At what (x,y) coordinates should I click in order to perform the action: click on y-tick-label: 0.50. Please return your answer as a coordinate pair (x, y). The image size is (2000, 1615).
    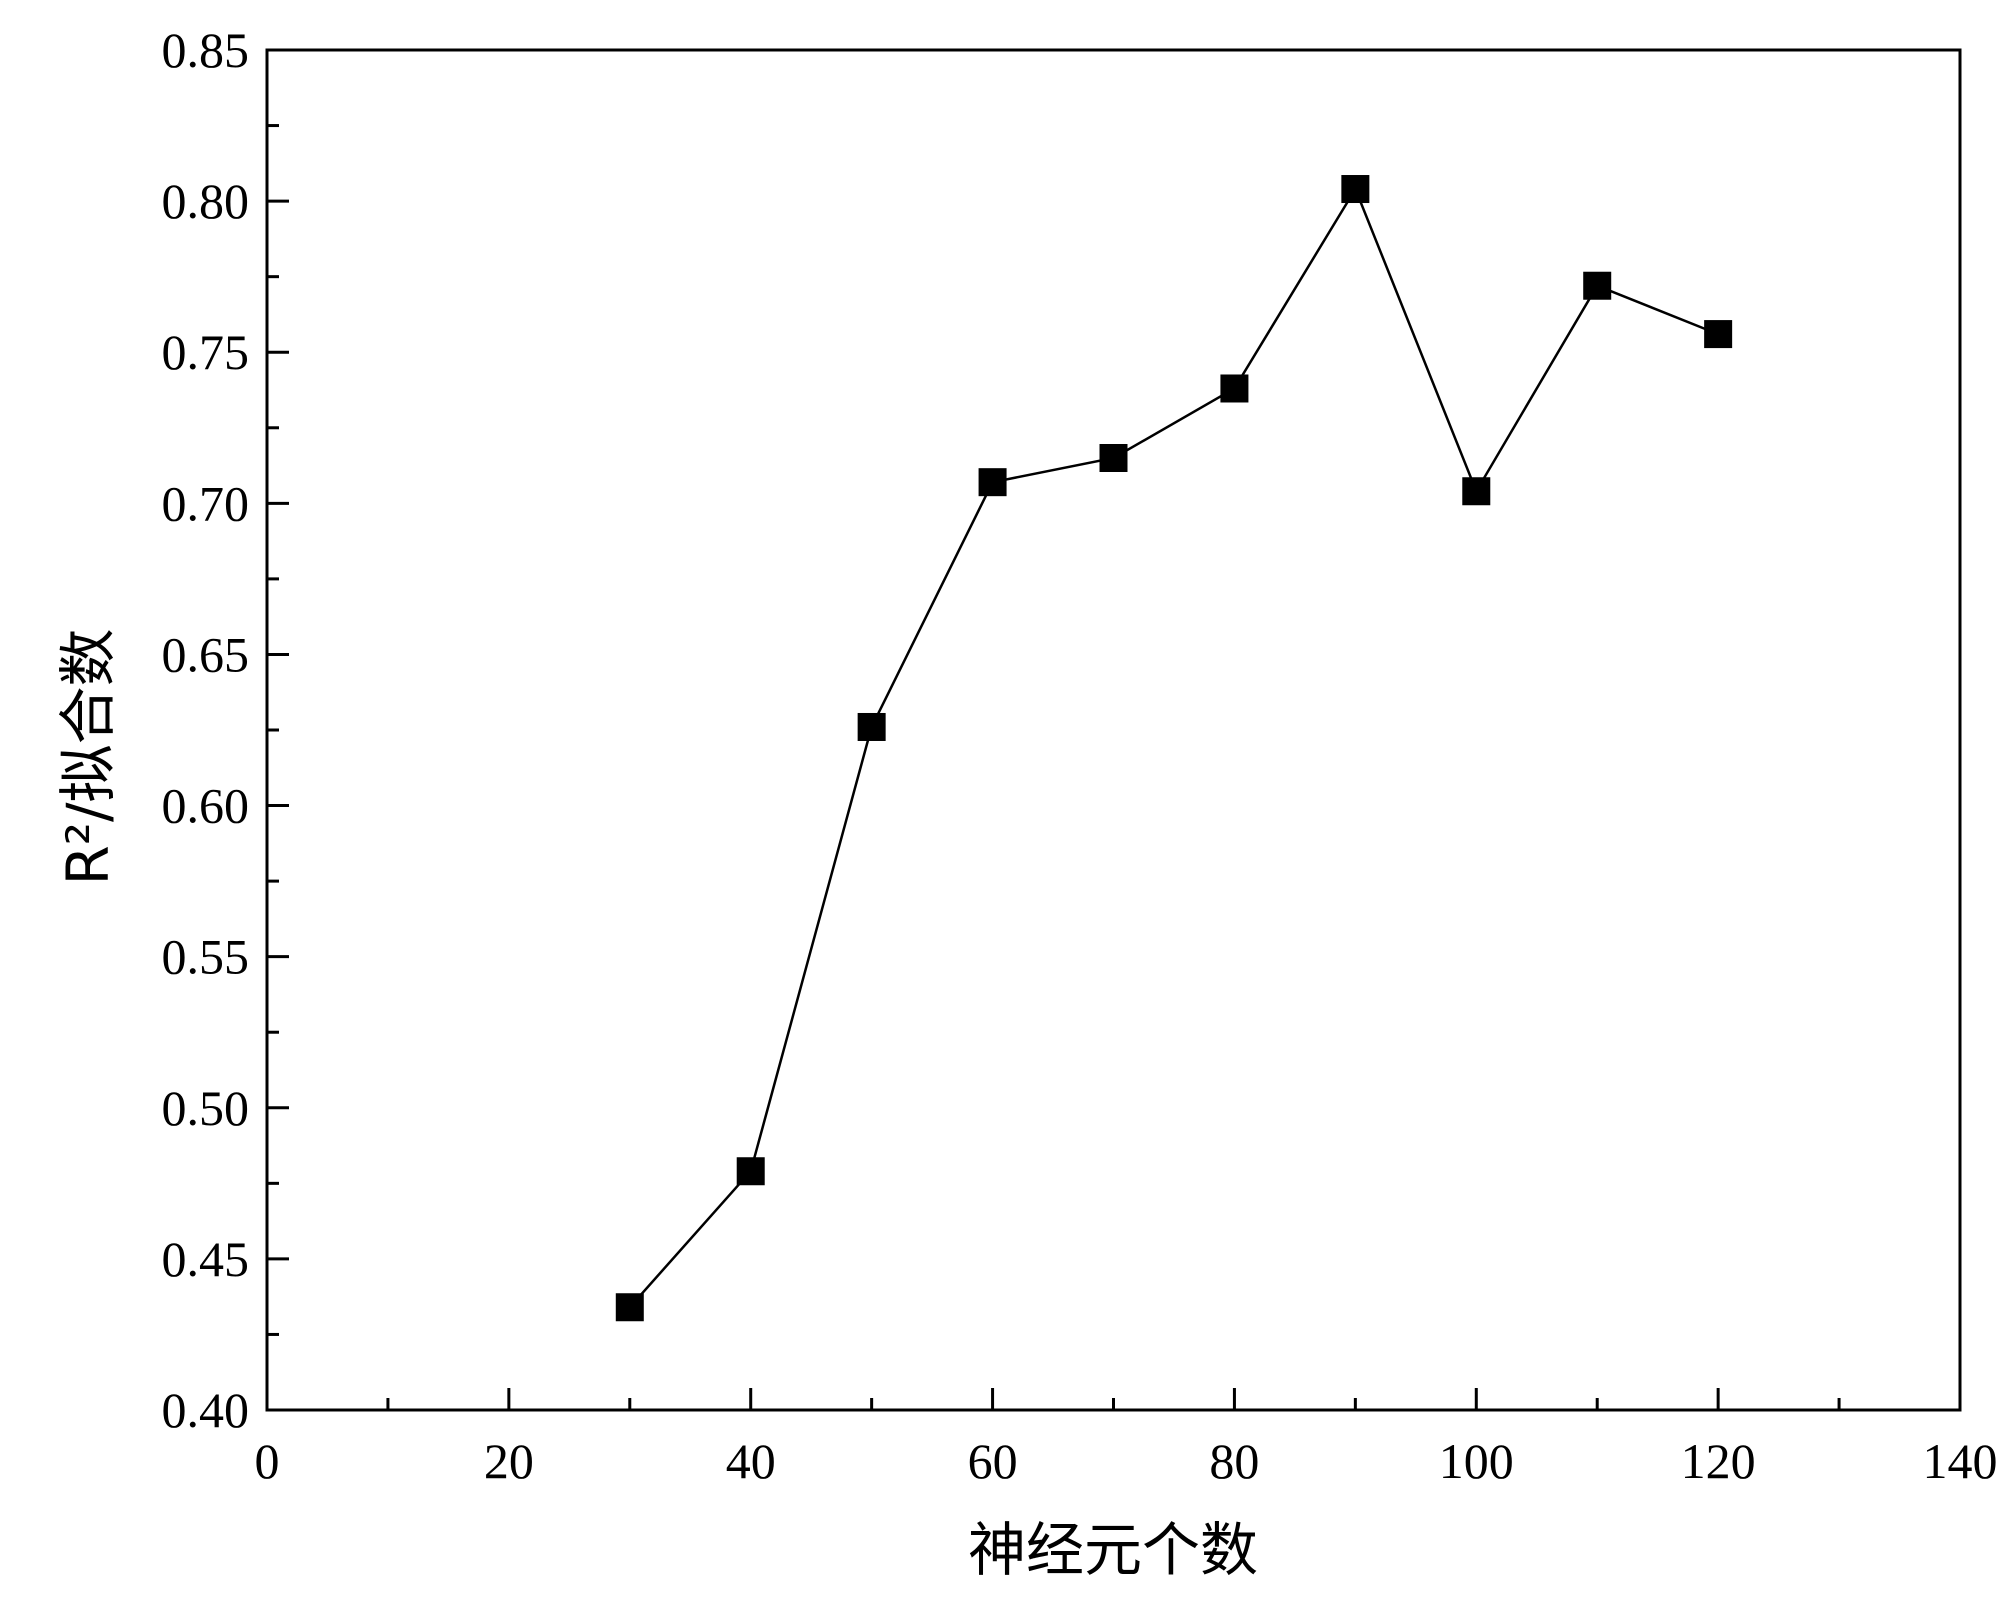
    Looking at the image, I should click on (206, 1108).